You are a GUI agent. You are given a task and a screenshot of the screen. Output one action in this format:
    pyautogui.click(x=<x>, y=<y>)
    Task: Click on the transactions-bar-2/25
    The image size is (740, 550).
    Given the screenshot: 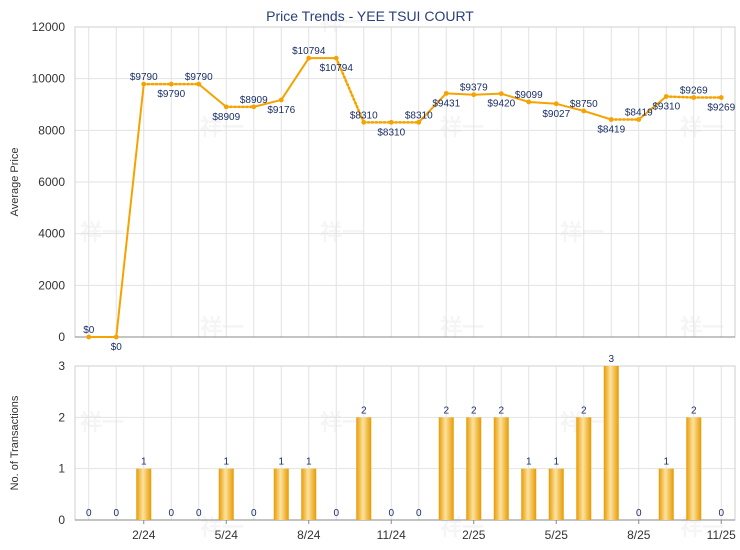 What is the action you would take?
    pyautogui.click(x=474, y=468)
    